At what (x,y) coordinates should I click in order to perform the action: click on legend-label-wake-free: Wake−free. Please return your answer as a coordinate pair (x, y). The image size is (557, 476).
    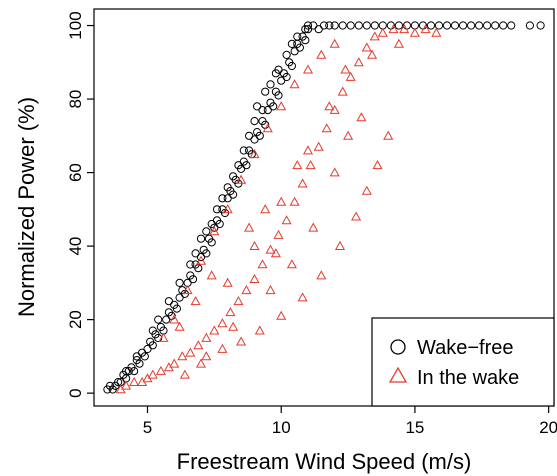
    Looking at the image, I should click on (465, 348).